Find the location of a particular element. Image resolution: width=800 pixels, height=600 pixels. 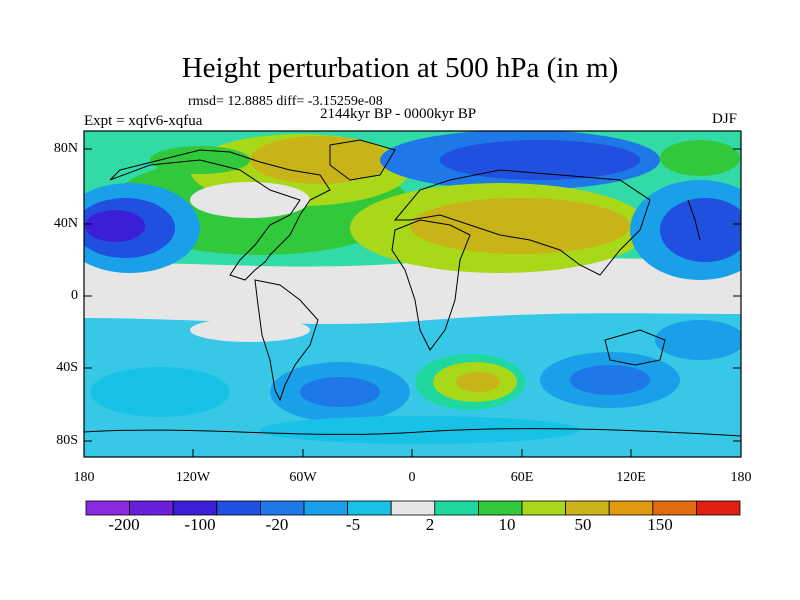

colorbar-label: 2 is located at coordinates (430, 524).